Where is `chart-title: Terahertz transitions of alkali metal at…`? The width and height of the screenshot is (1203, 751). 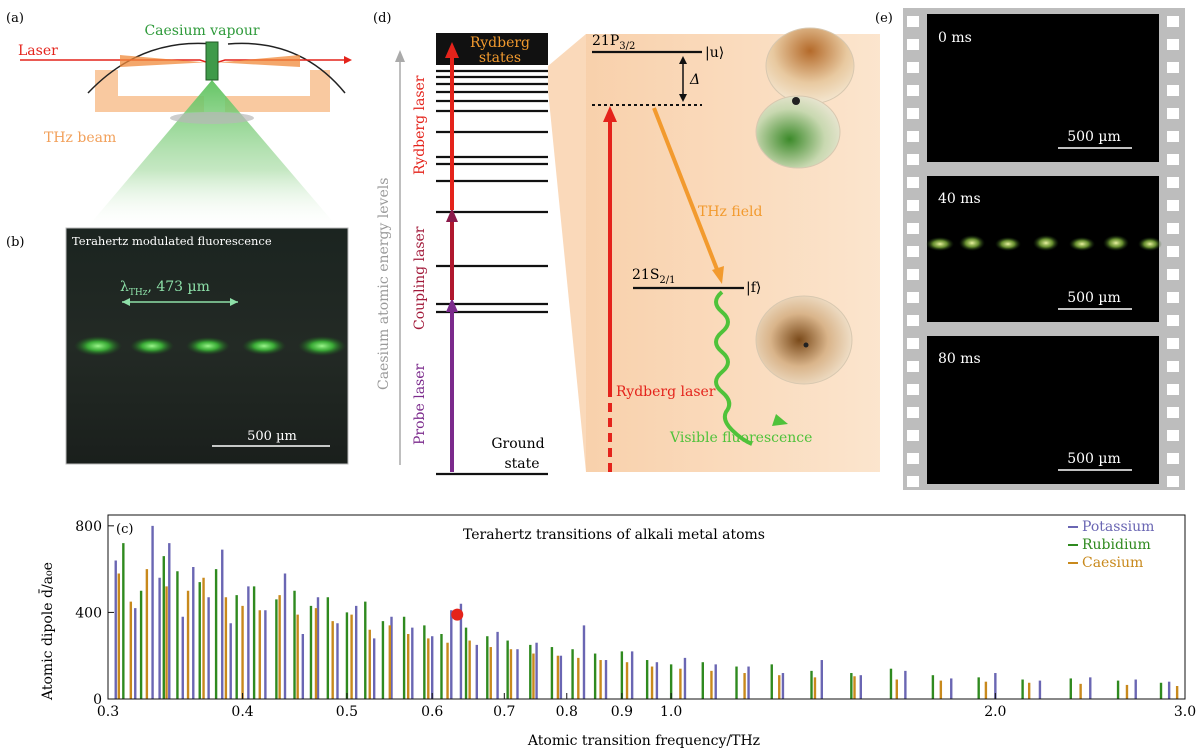
chart-title: Terahertz transitions of alkali metal at… is located at coordinates (614, 535).